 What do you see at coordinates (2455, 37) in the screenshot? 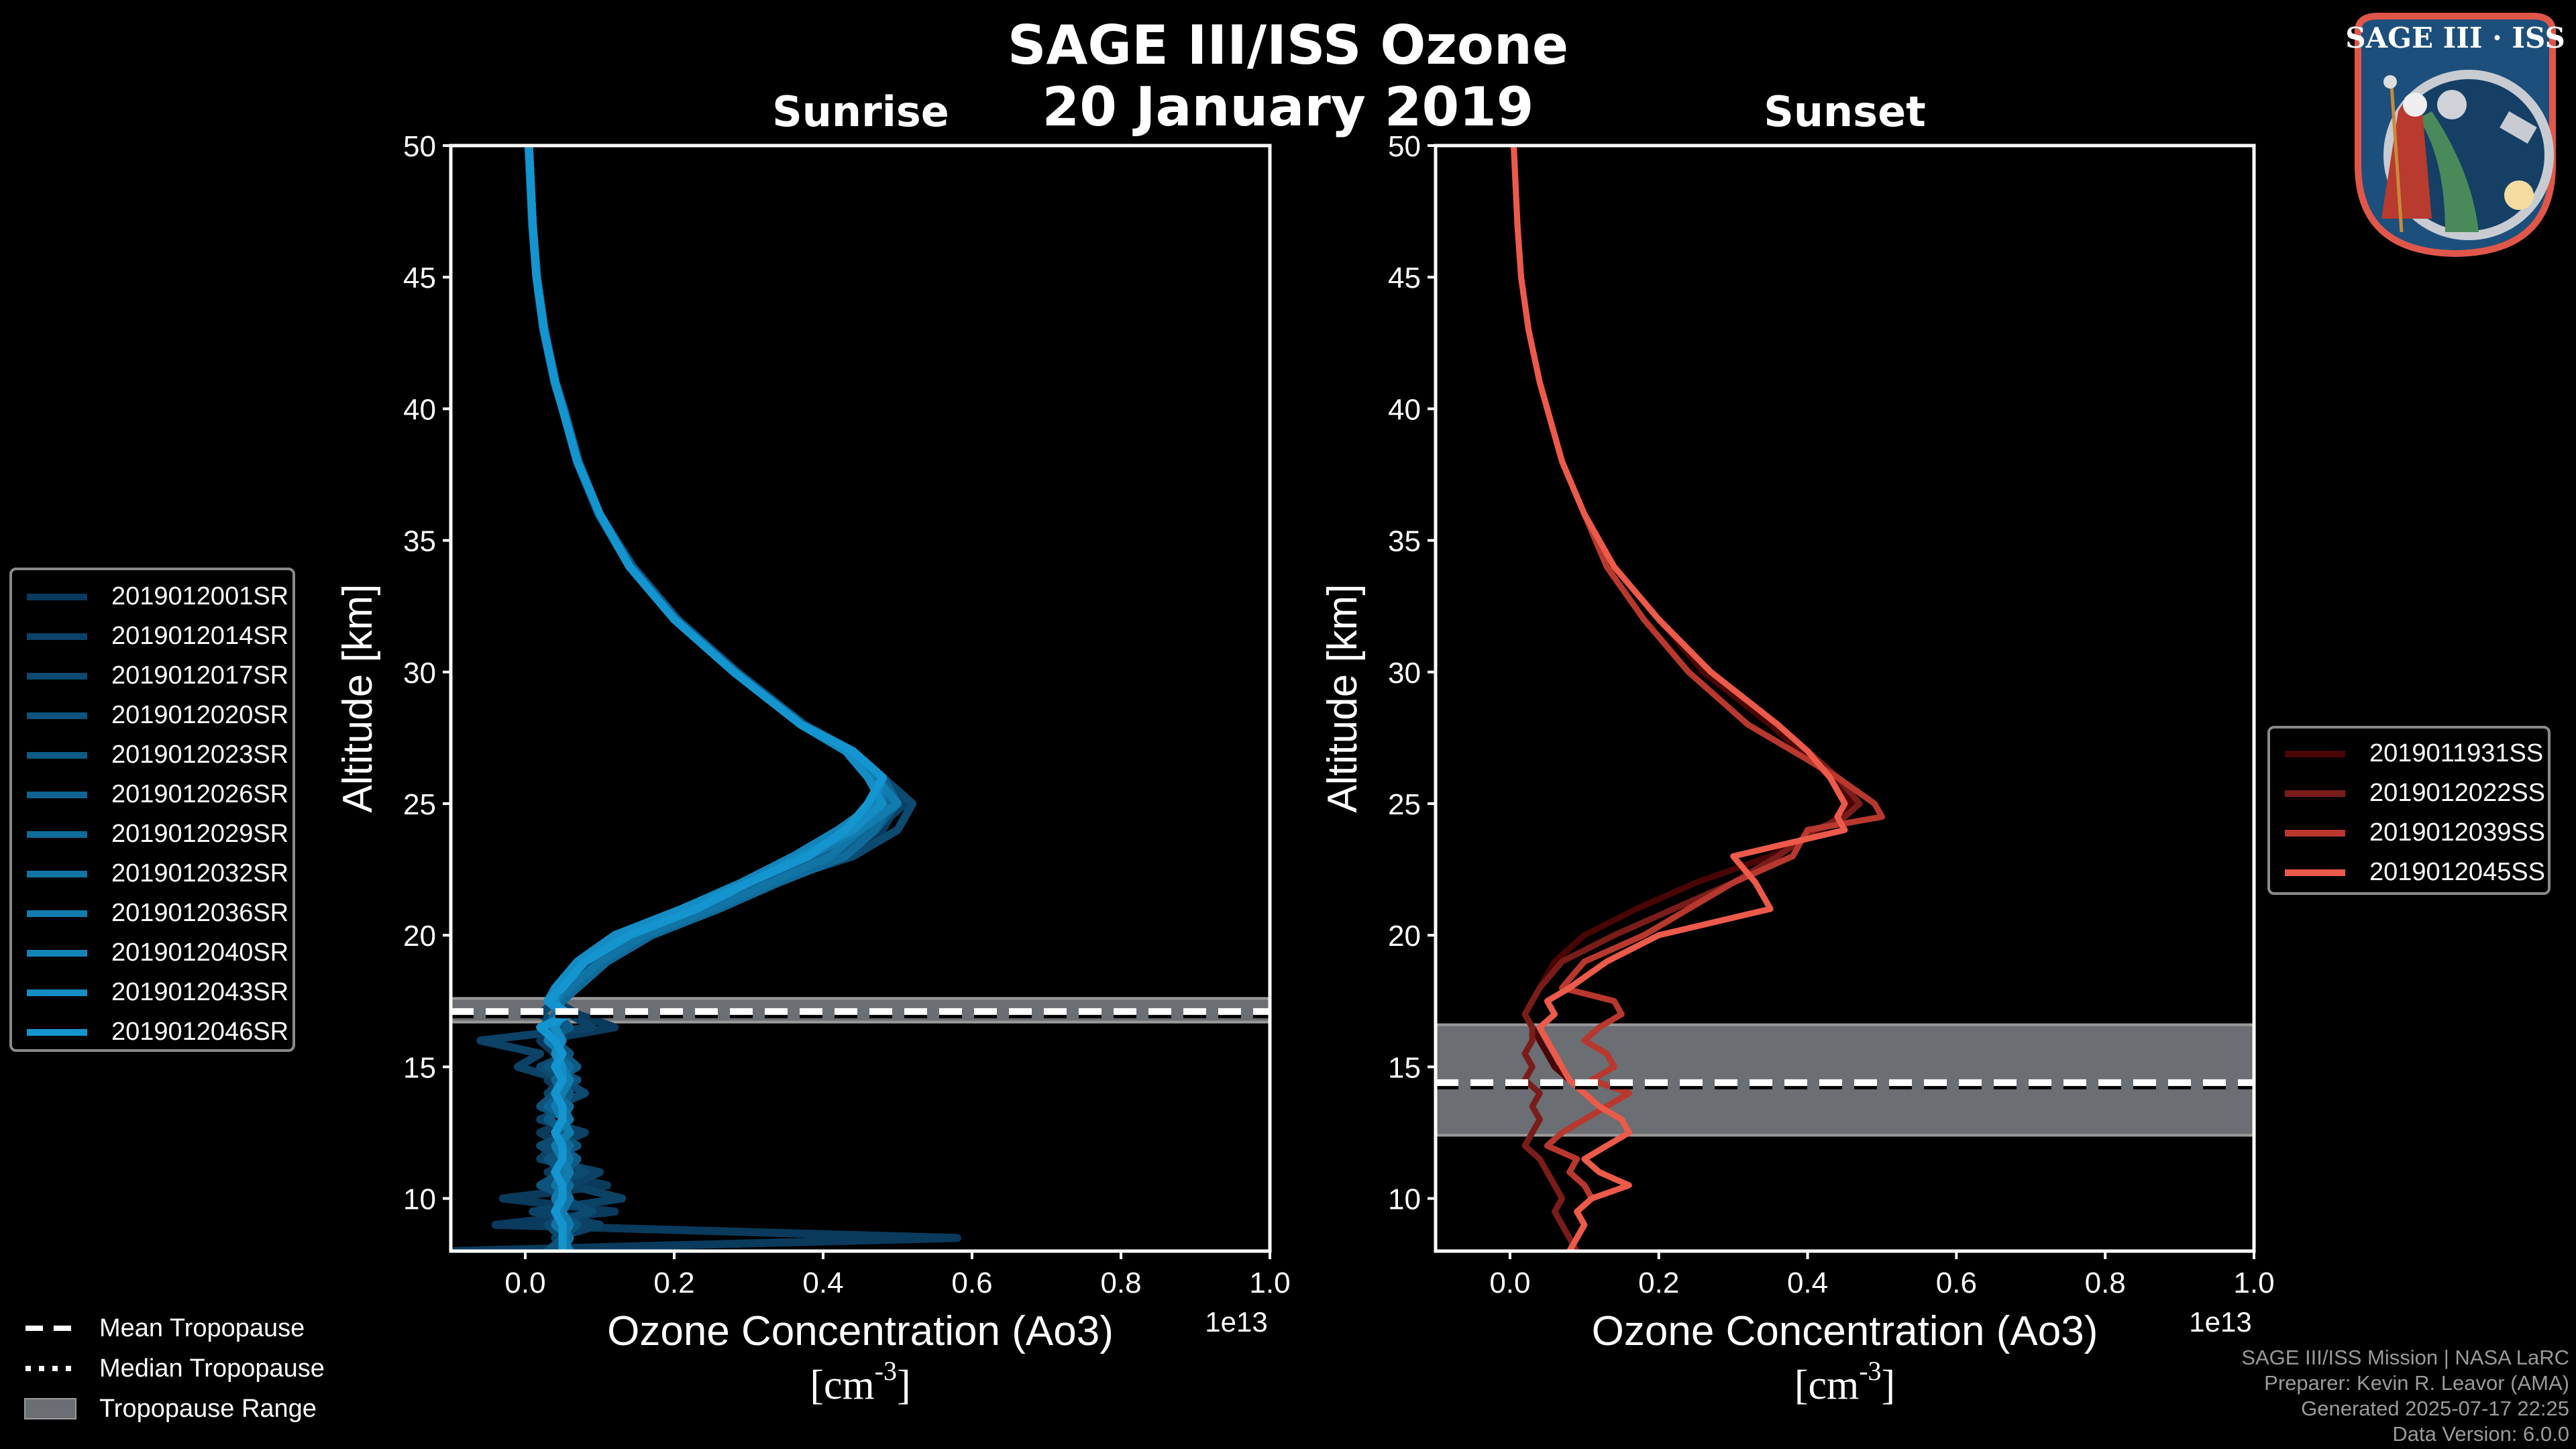
I see `logo-title: SAGE III · ISS` at bounding box center [2455, 37].